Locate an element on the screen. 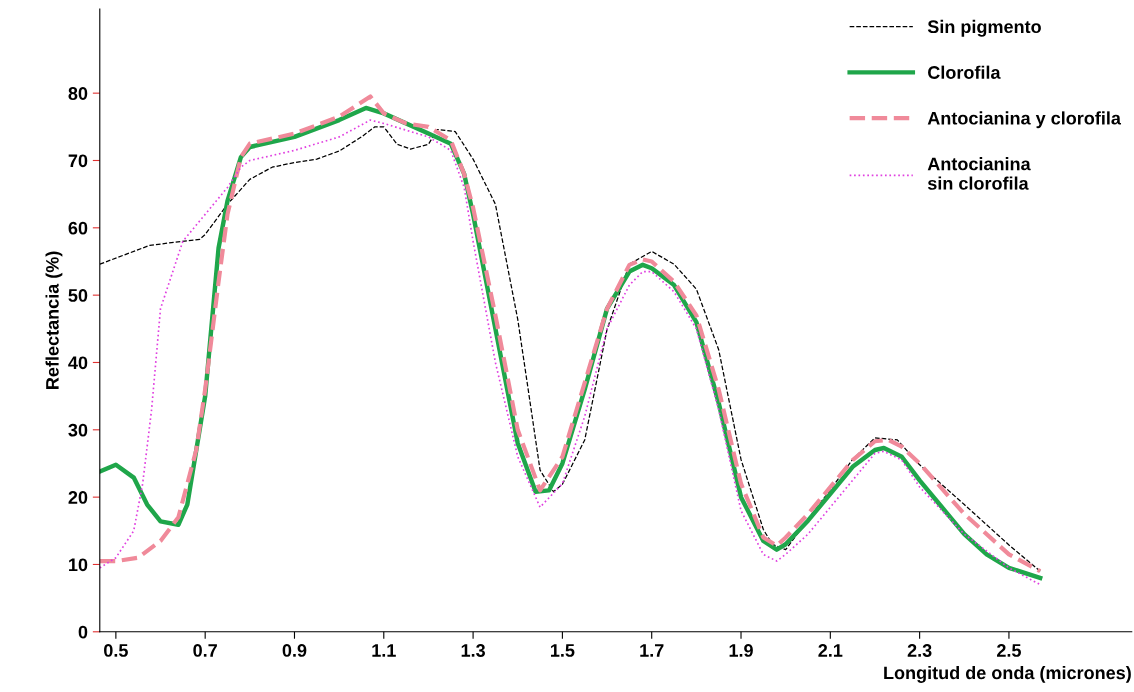 The image size is (1134, 692). legend-label: Antocianina y clorofila is located at coordinates (1024, 120).